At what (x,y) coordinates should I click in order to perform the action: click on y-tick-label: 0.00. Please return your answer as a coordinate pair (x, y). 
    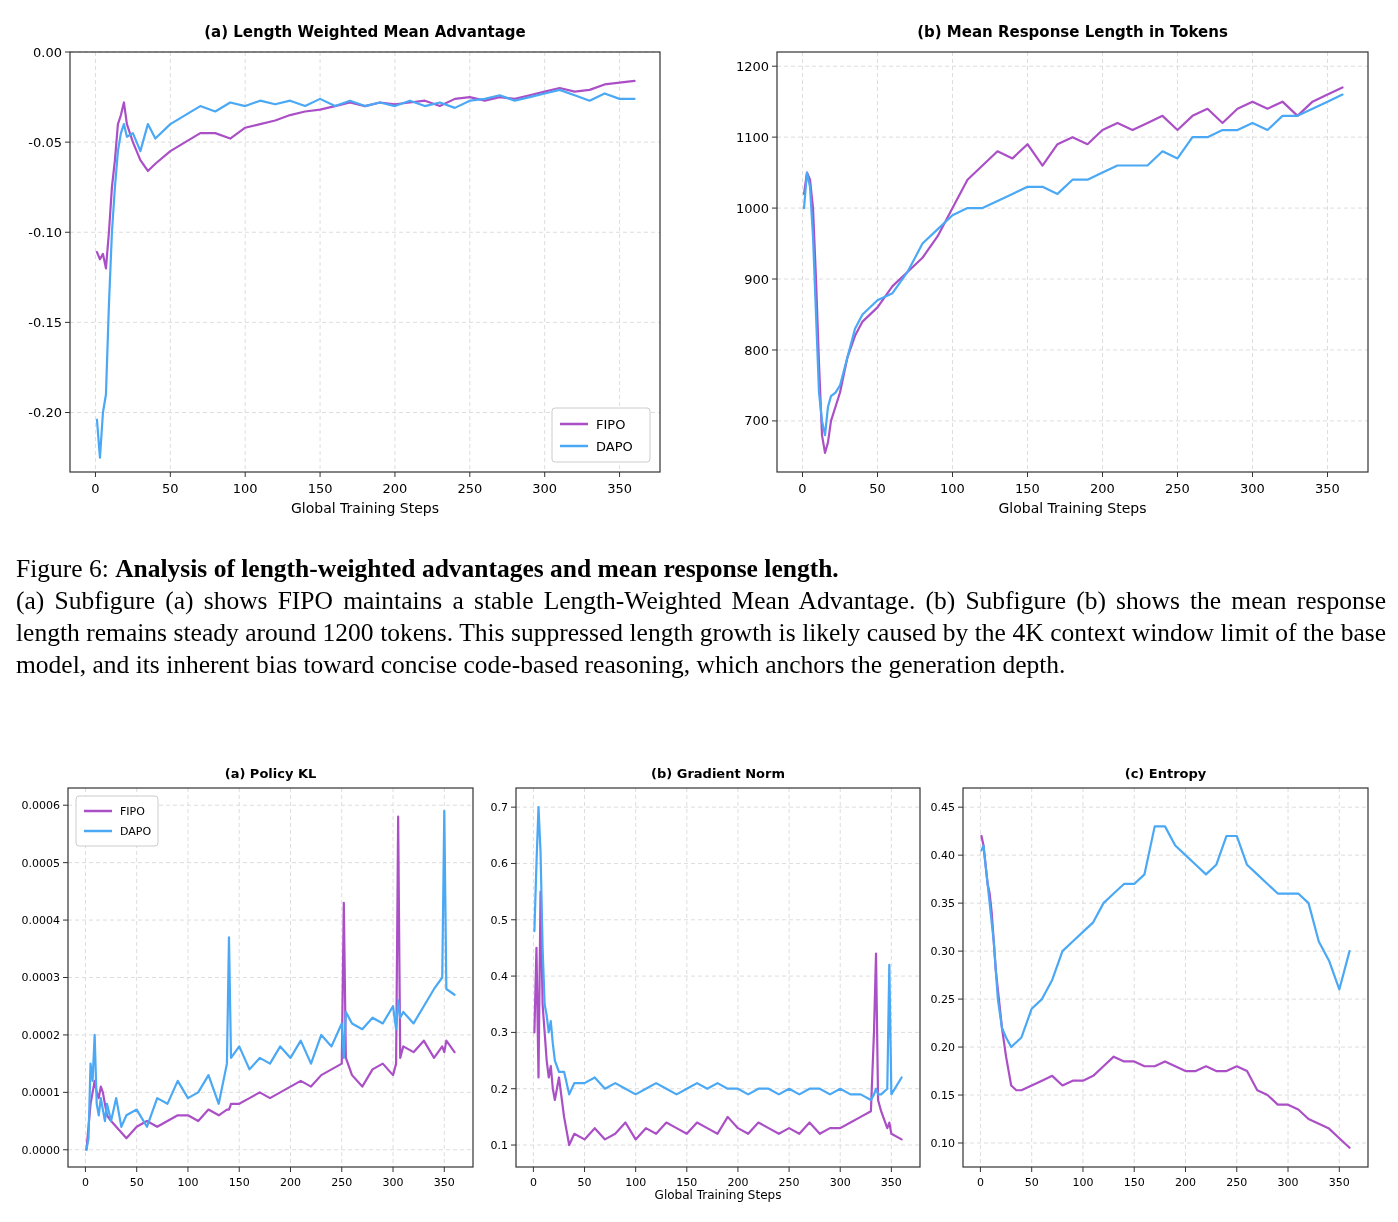
    Looking at the image, I should click on (47, 52).